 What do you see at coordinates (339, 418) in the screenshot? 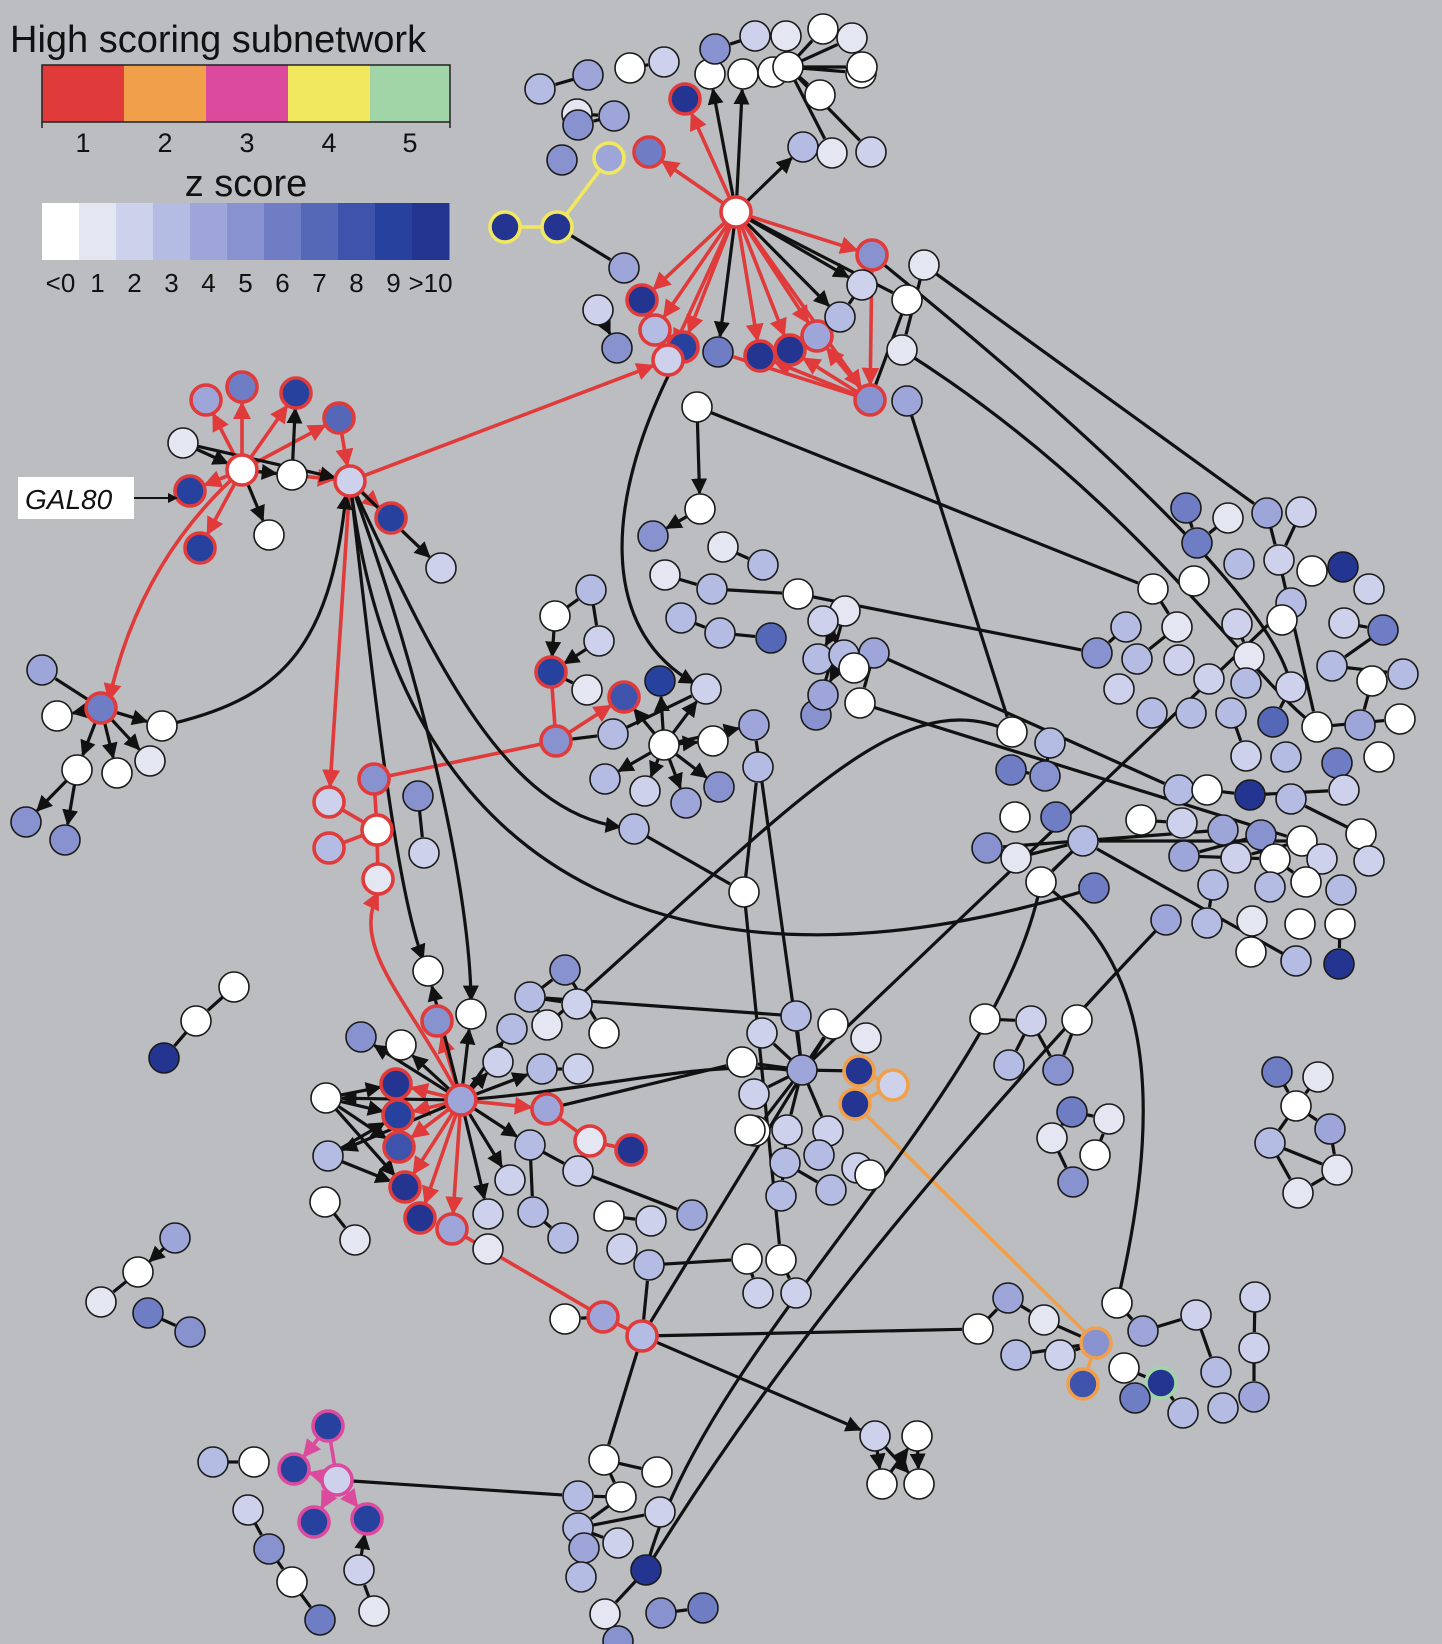
I see `gene-node-g5` at bounding box center [339, 418].